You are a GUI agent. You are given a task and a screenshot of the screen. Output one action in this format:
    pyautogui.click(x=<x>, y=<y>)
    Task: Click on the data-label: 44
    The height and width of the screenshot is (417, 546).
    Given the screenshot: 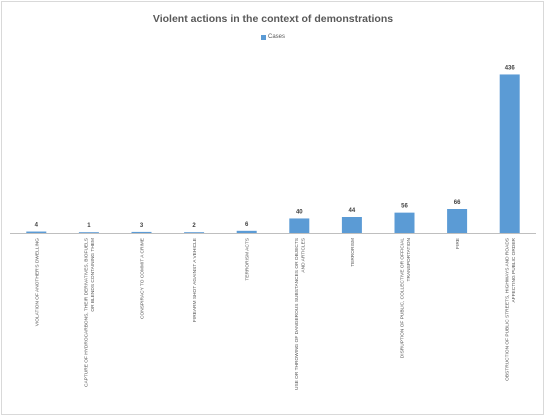 What is the action you would take?
    pyautogui.click(x=352, y=211)
    